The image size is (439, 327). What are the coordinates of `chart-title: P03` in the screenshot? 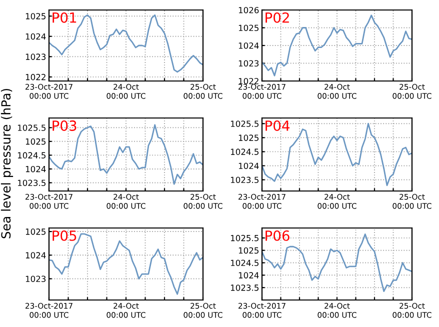 It's located at (64, 125).